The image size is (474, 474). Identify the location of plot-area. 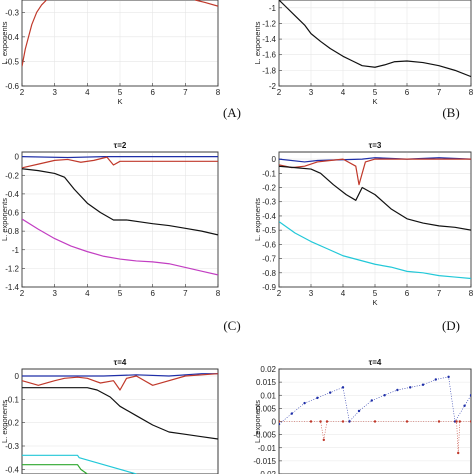
(120, 421).